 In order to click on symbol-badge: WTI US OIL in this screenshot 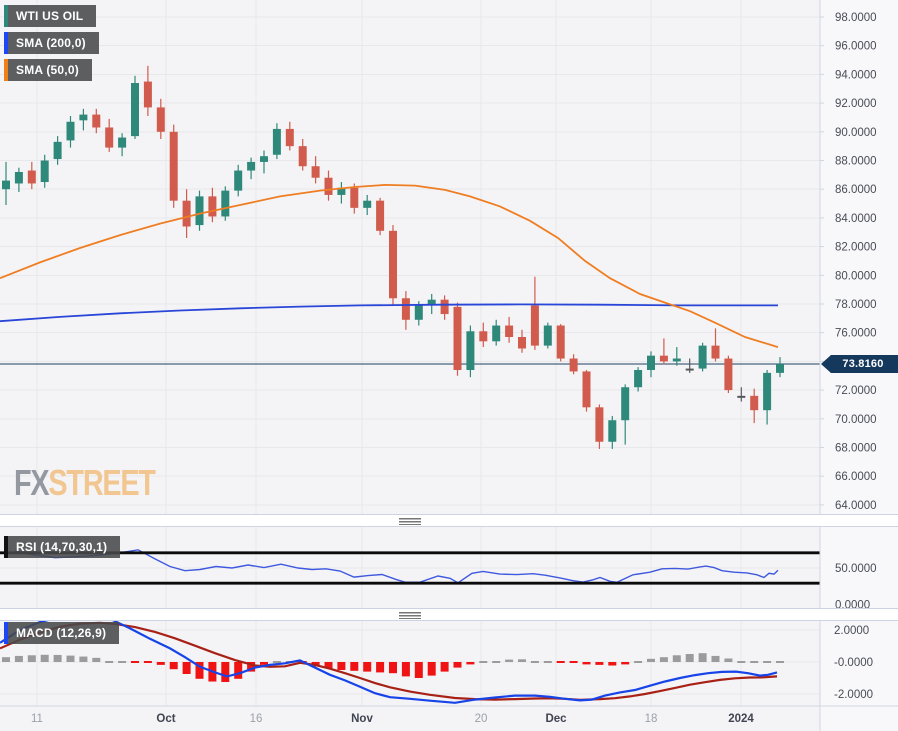, I will do `click(50, 16)`.